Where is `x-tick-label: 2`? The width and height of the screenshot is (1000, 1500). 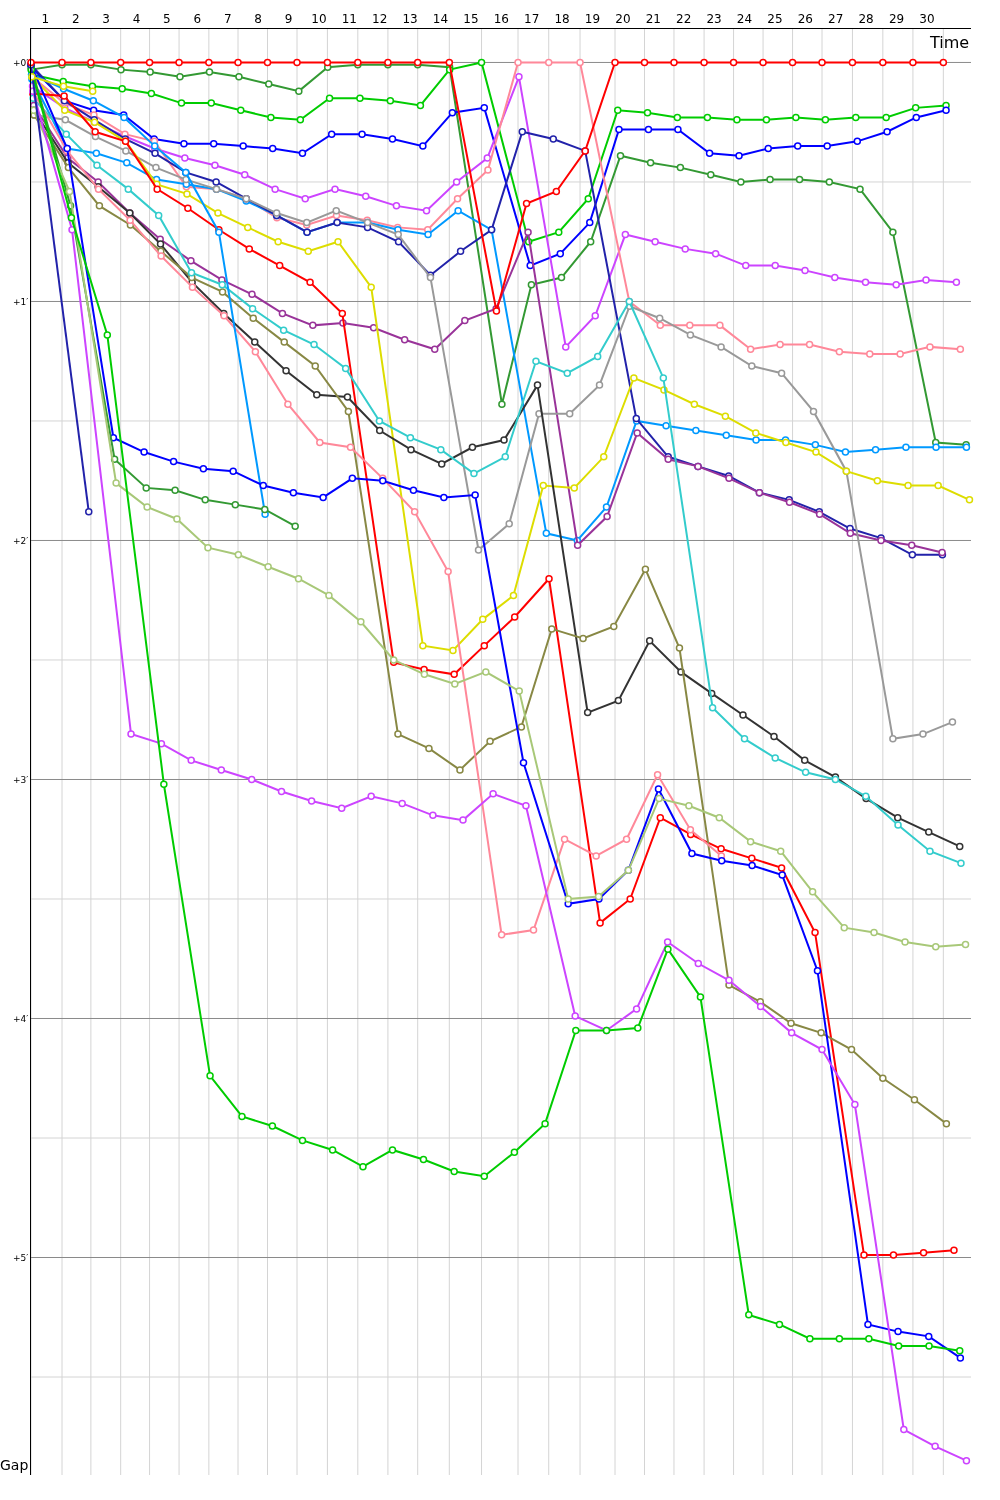
x-tick-label: 2 is located at coordinates (75, 19).